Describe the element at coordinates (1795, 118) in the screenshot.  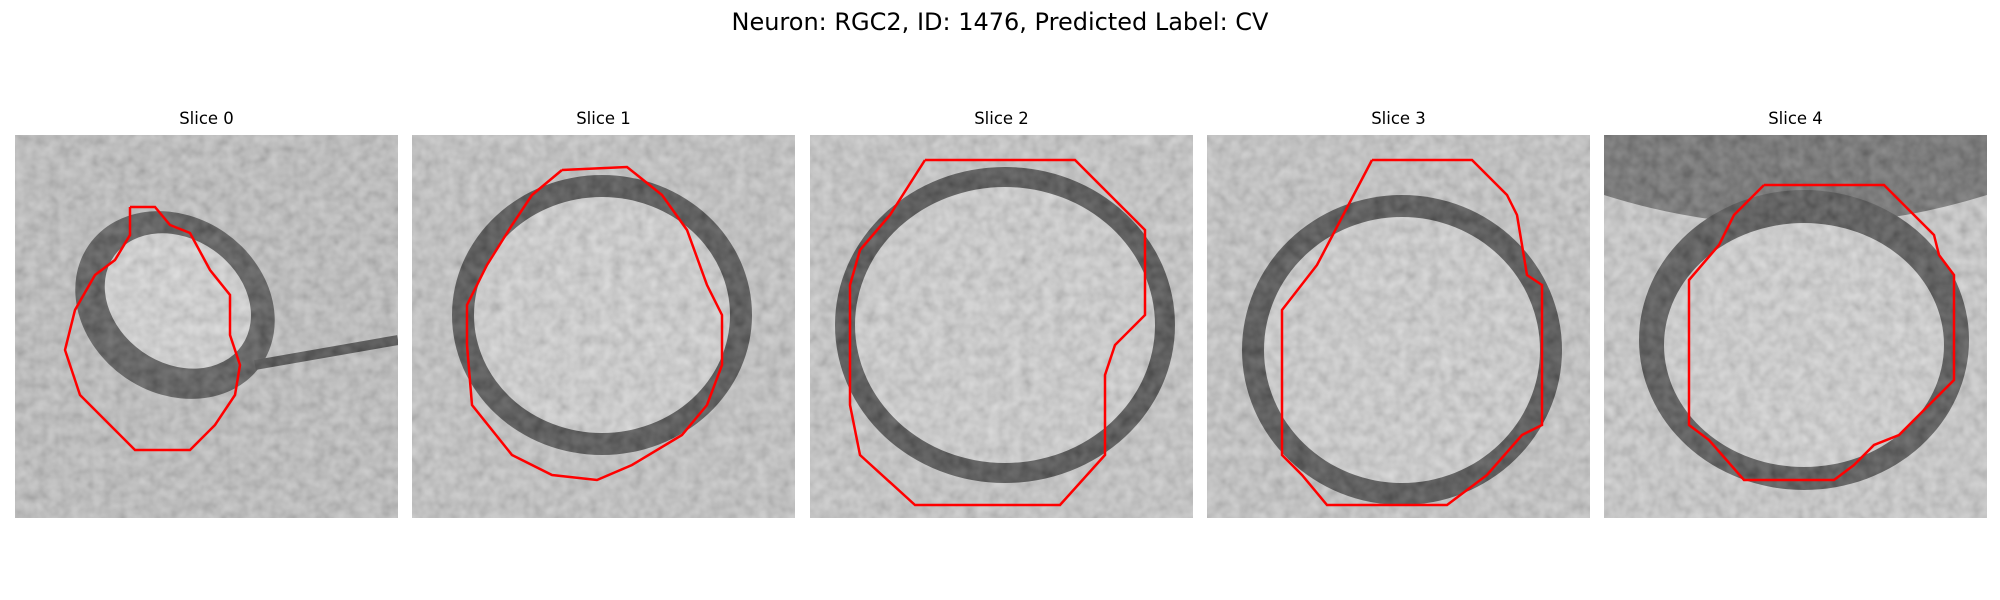
I see `panel-title: Slice 4` at that location.